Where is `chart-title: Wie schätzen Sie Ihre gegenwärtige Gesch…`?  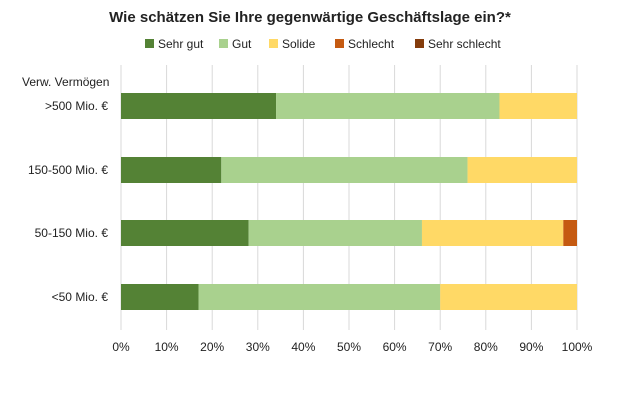
chart-title: Wie schätzen Sie Ihre gegenwärtige Gesch… is located at coordinates (310, 17).